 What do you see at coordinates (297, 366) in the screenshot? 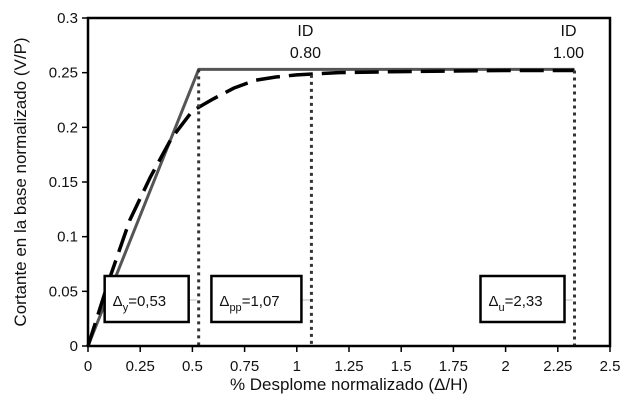
I see `x-tick-label: 1` at bounding box center [297, 366].